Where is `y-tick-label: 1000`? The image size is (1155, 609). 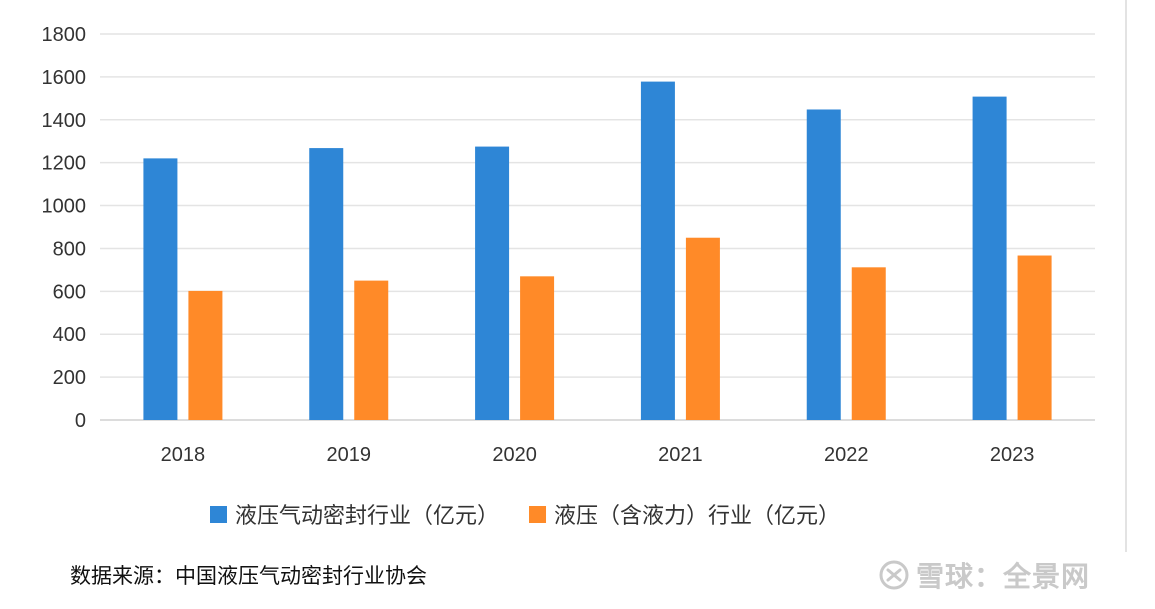
y-tick-label: 1000 is located at coordinates (64, 207).